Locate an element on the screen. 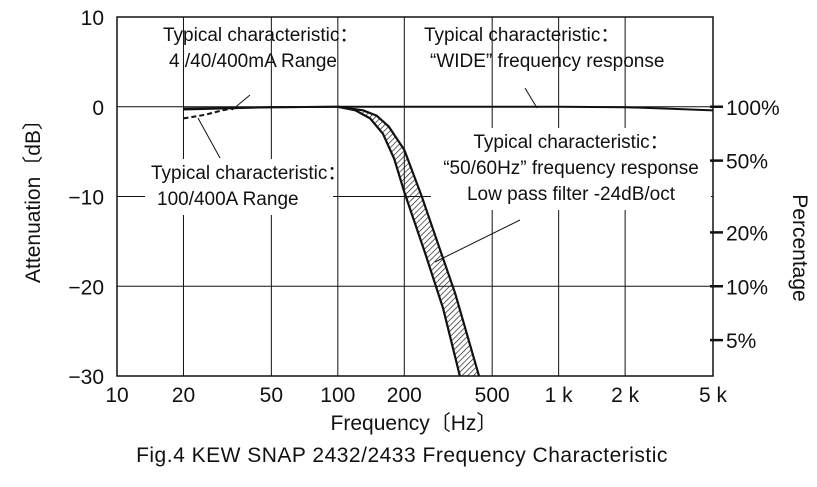 This screenshot has width=817, height=487. y2-tick-label: 10% is located at coordinates (747, 287).